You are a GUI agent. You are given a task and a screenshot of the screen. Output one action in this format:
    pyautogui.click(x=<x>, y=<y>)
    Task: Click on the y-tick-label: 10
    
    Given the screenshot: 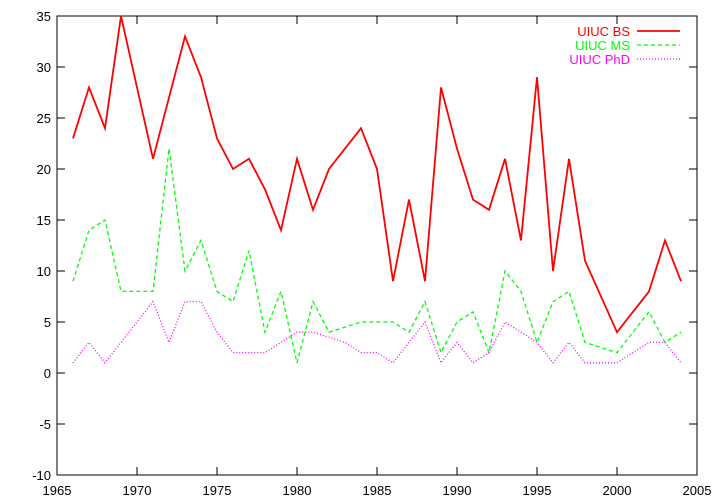 What is the action you would take?
    pyautogui.click(x=44, y=271)
    